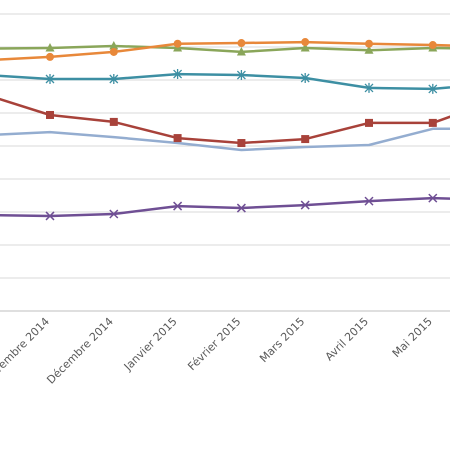  I want to click on x-tick-label: Décembre 2014, so click(80, 351).